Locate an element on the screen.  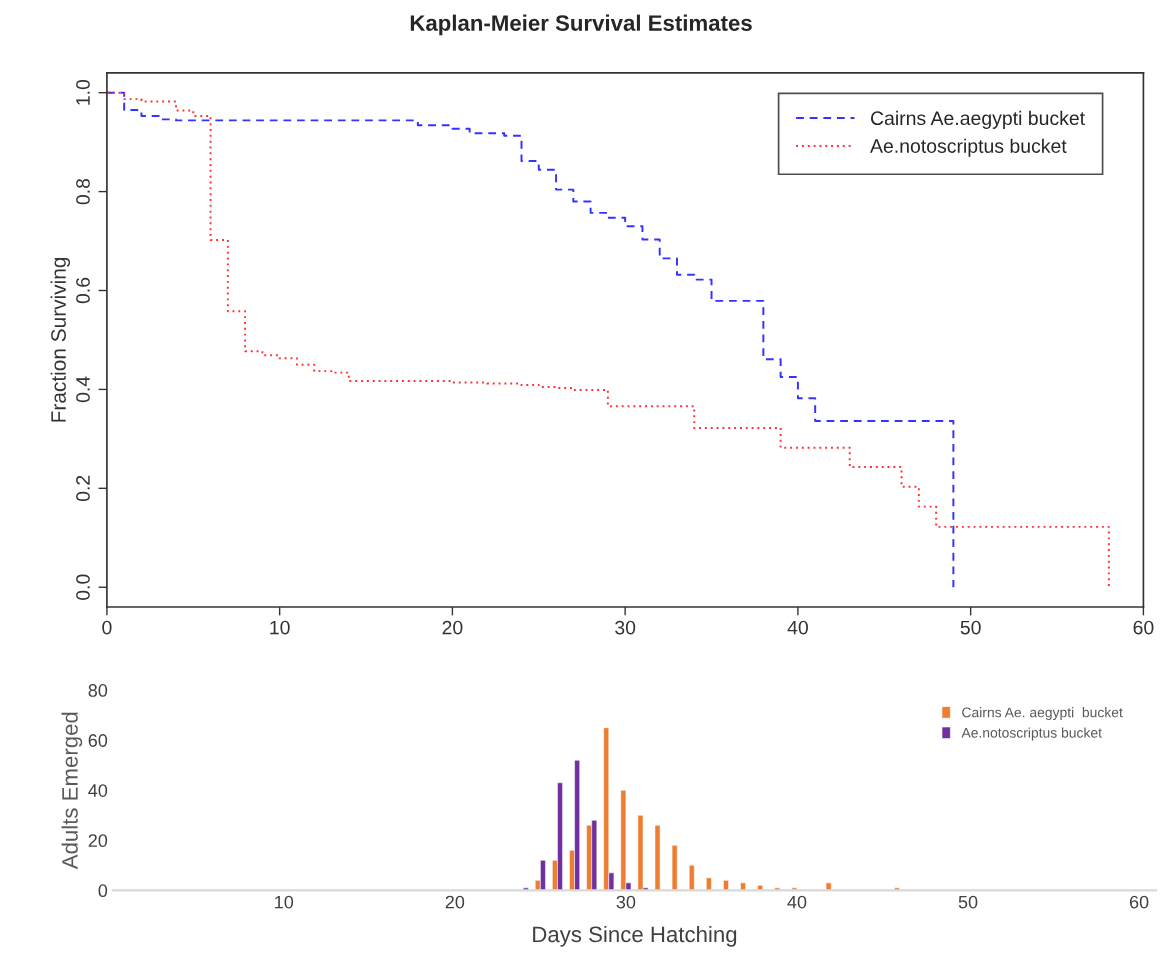
y-tick-label: 20 is located at coordinates (98, 841).